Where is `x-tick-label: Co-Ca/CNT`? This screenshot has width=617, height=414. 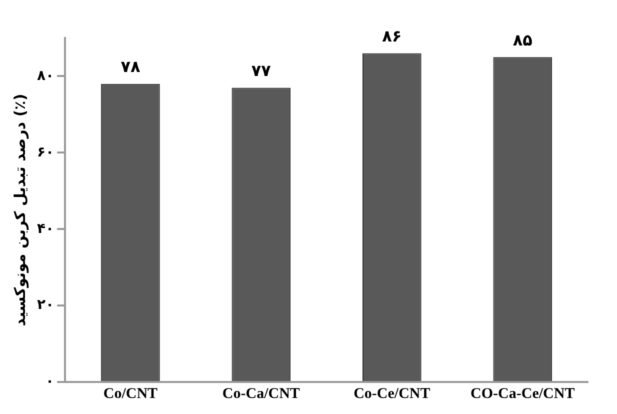 x-tick-label: Co-Ca/CNT is located at coordinates (261, 394).